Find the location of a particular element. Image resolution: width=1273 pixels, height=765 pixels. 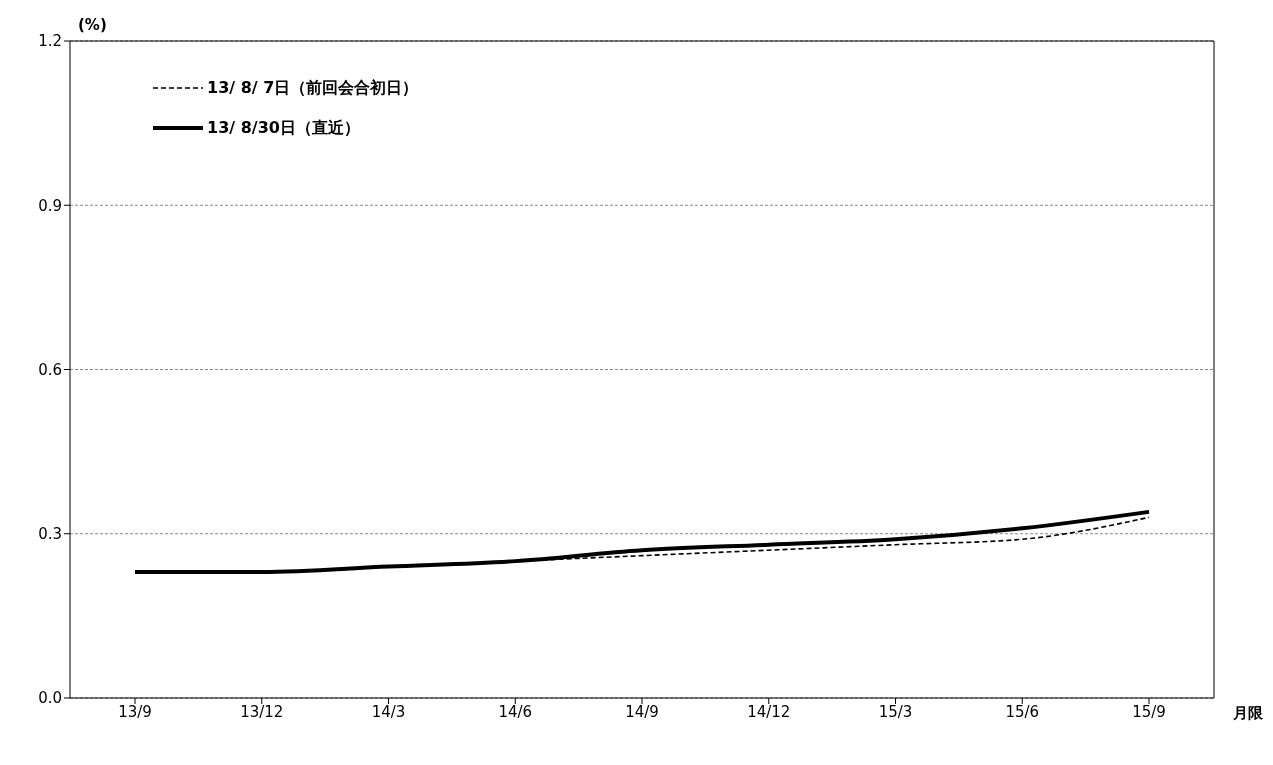

x-tick-label: 14/3 is located at coordinates (388, 711).